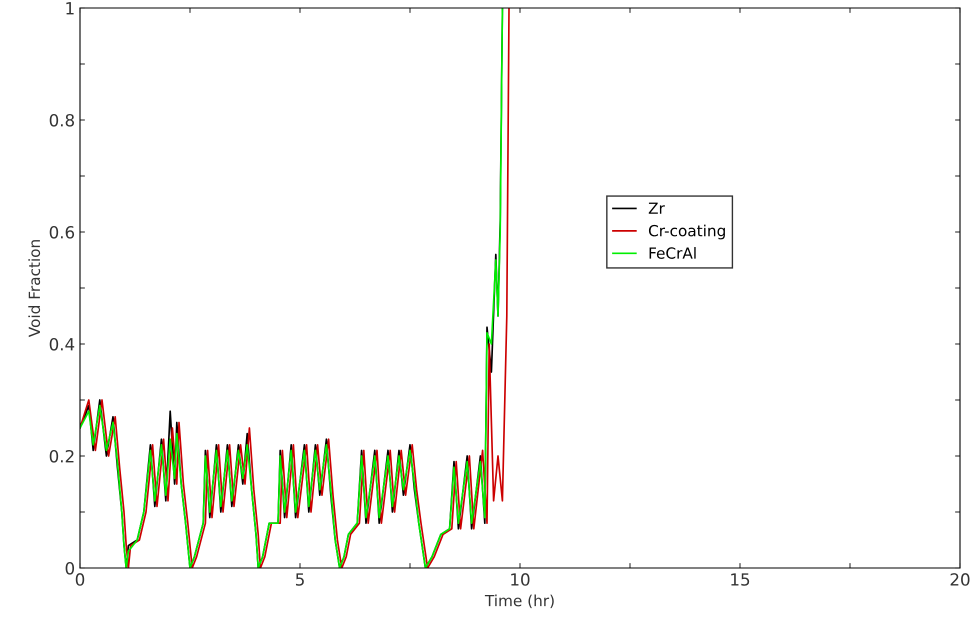 This screenshot has width=974, height=642. Describe the element at coordinates (740, 579) in the screenshot. I see `x-tick-label: 15` at that location.